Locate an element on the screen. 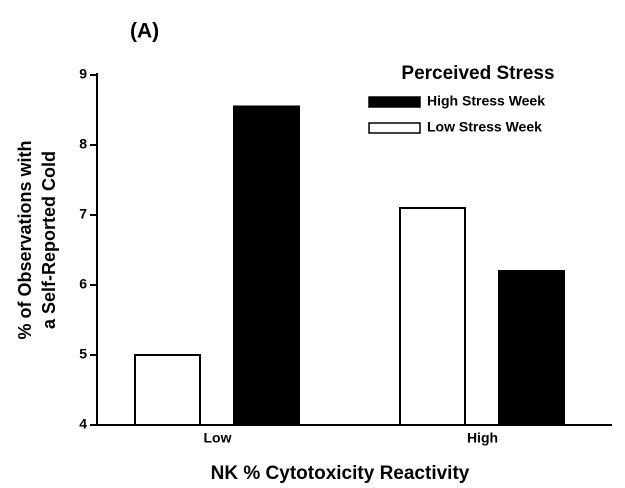 The image size is (625, 488). y-tick-label: 9 is located at coordinates (83, 74).